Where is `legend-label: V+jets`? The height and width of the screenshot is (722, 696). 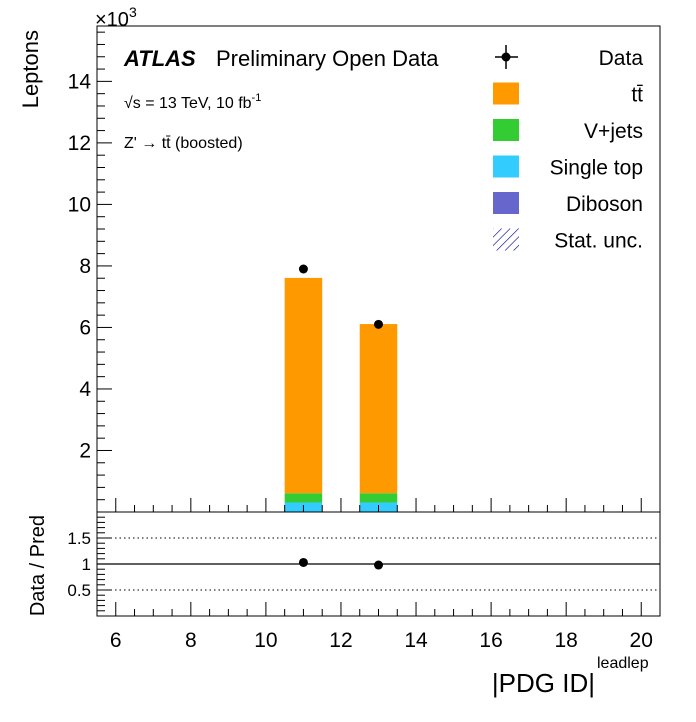
legend-label: V+jets is located at coordinates (613, 131).